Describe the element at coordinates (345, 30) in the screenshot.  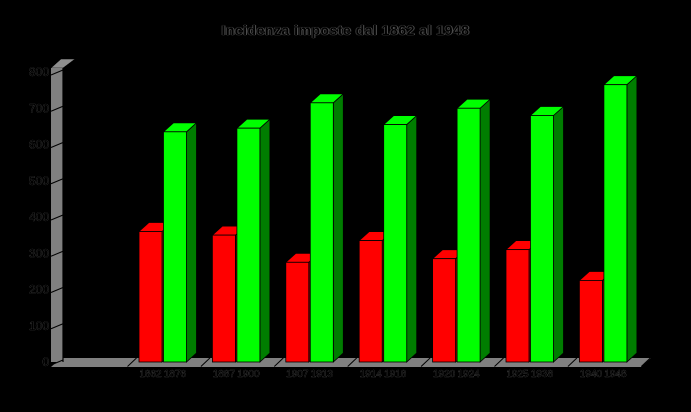
I see `chart-title: Incidenza imposte dal 1862 al 1948` at that location.